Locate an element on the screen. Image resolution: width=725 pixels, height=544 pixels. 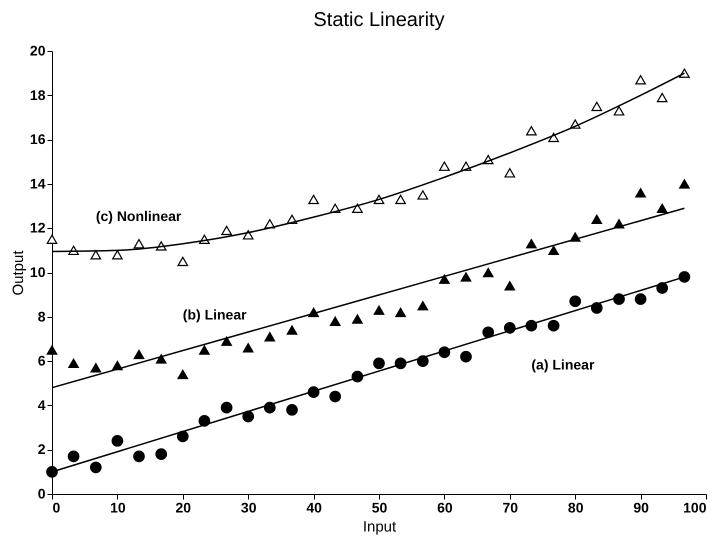
x-tick-label: 80 is located at coordinates (576, 508).